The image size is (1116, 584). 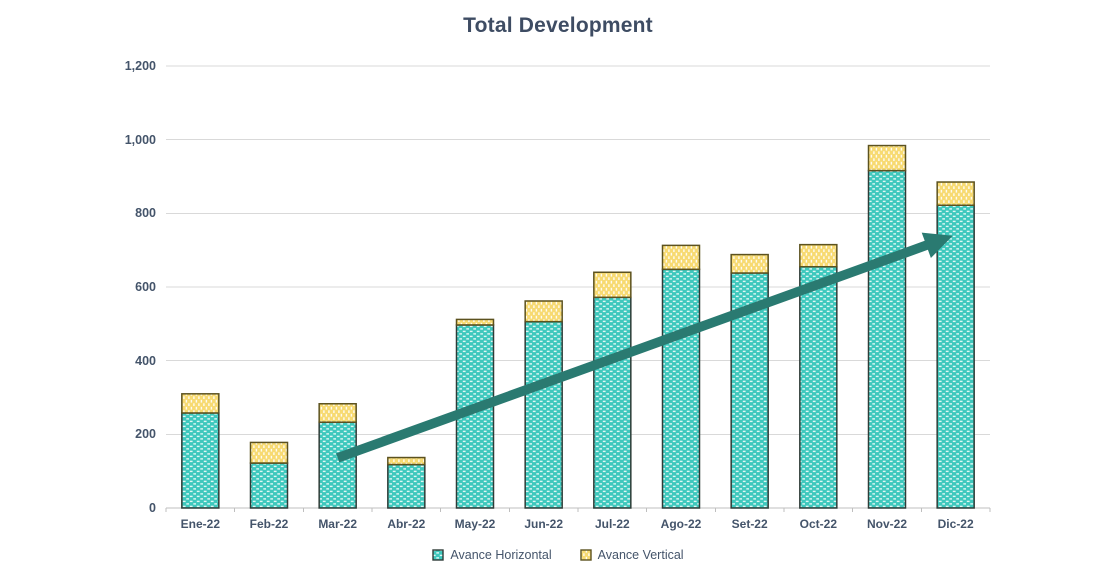 I want to click on x-axis-label: Abr-22, so click(x=406, y=524).